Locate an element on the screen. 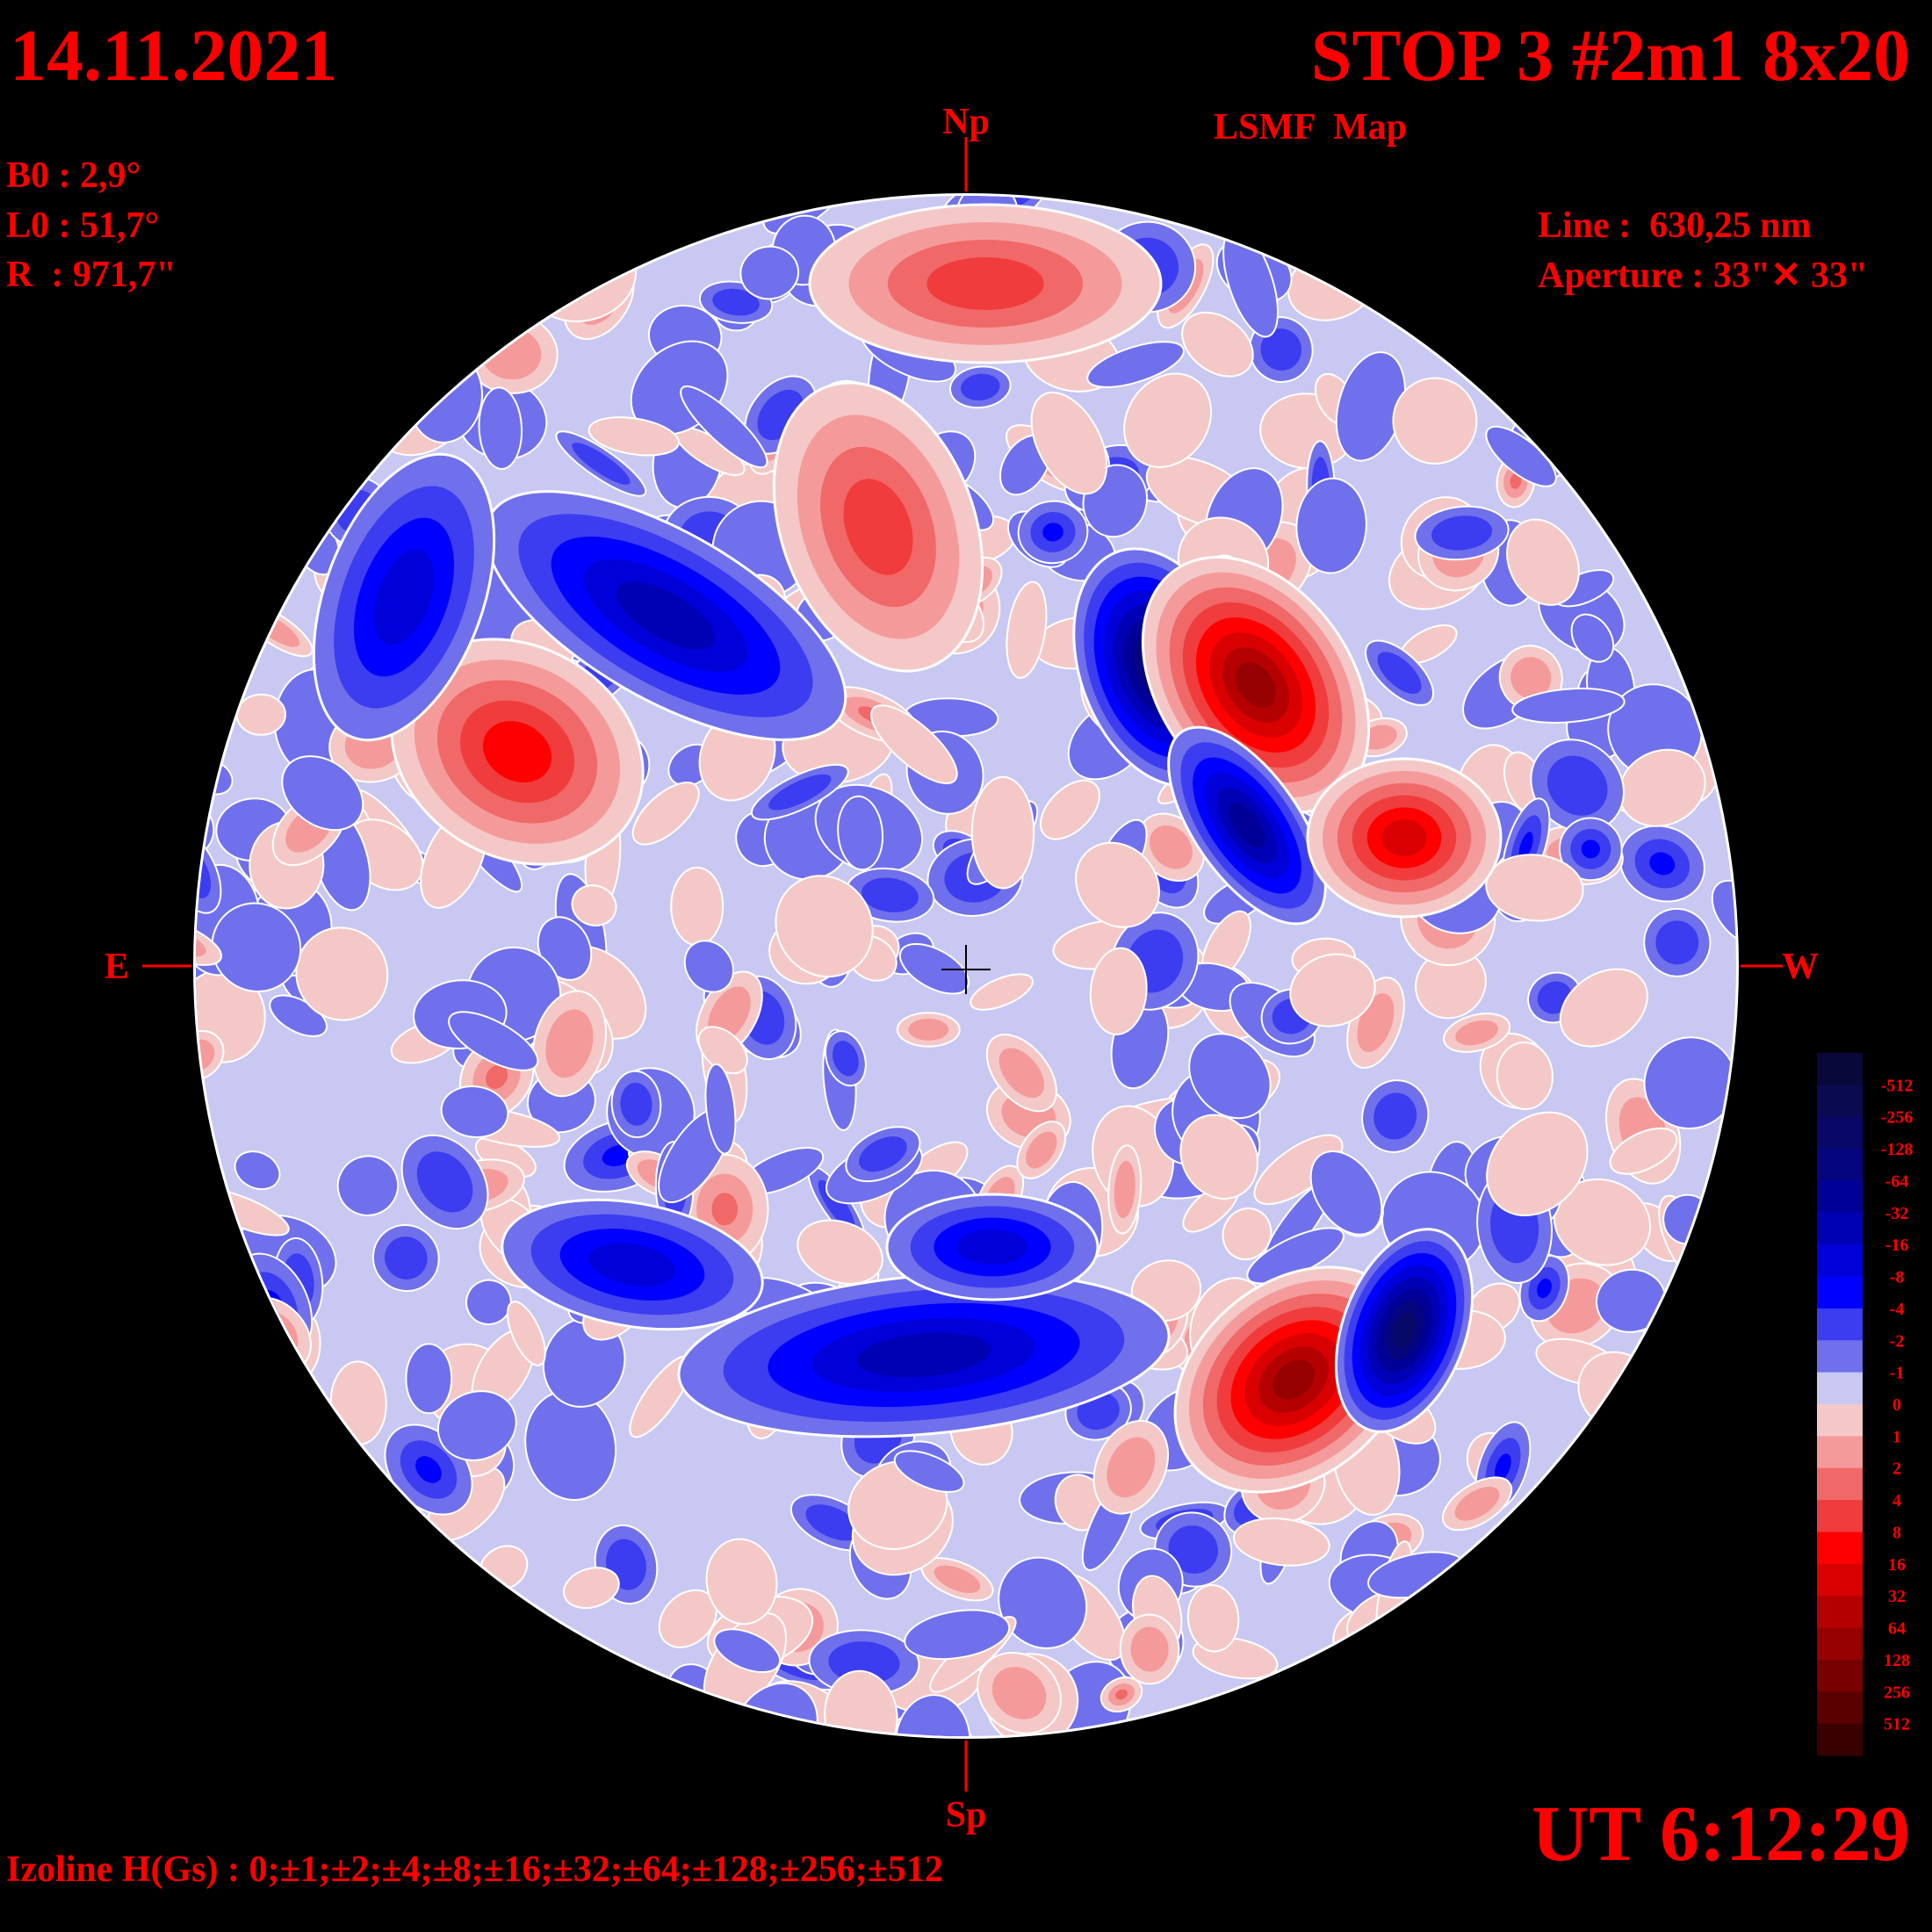  colorbar-label: -128 is located at coordinates (1897, 1150).